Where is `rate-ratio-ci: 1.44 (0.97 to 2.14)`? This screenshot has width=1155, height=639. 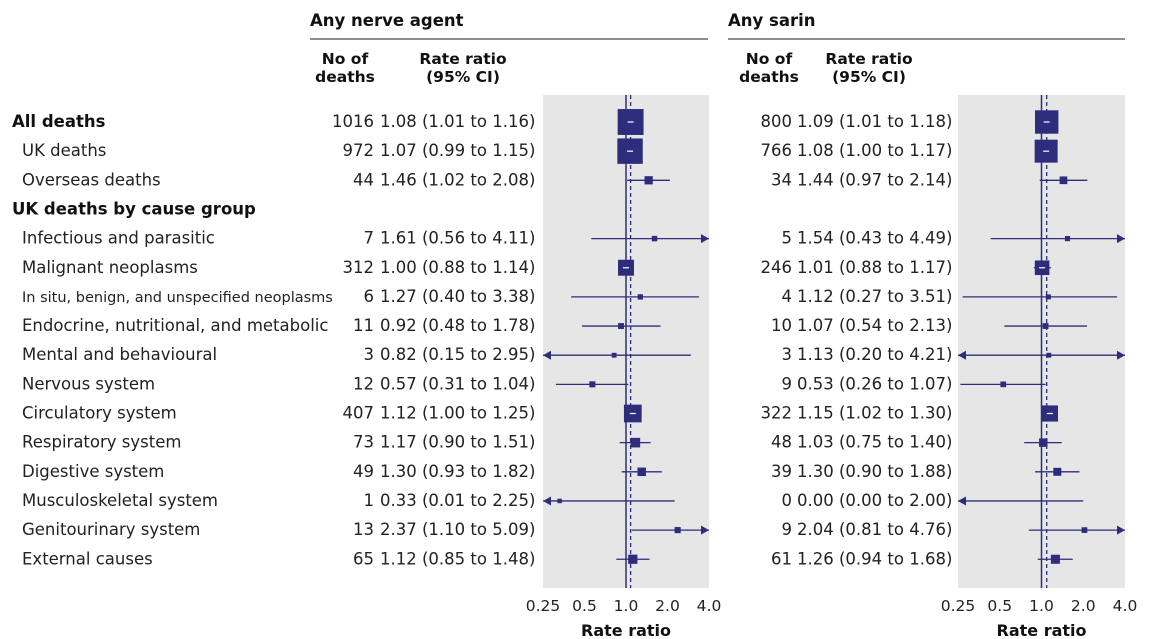
rate-ratio-ci: 1.44 (0.97 to 2.14) is located at coordinates (874, 179).